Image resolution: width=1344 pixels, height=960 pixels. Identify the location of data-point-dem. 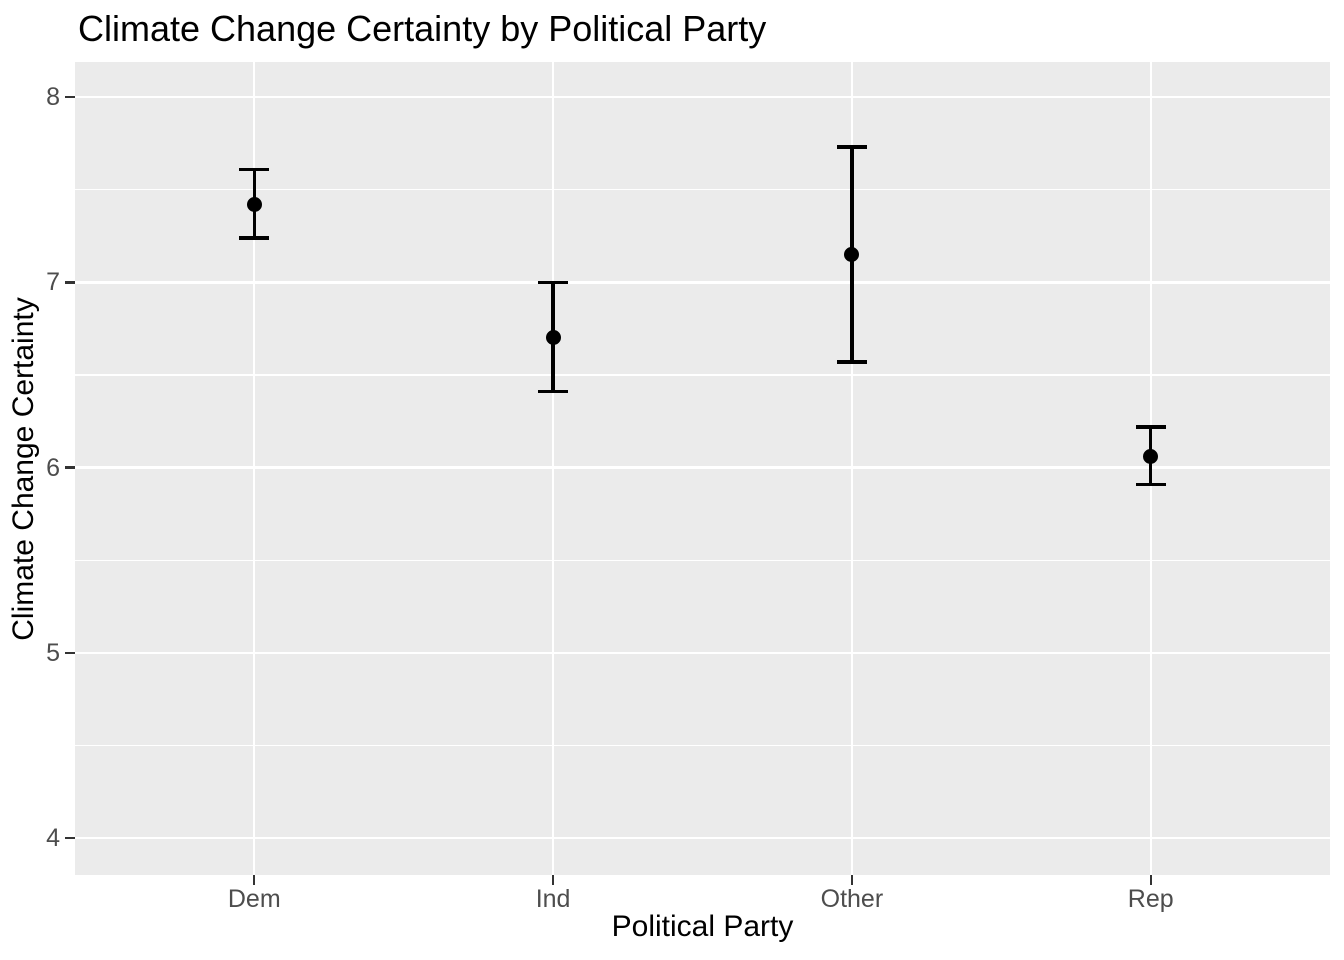
(254, 205).